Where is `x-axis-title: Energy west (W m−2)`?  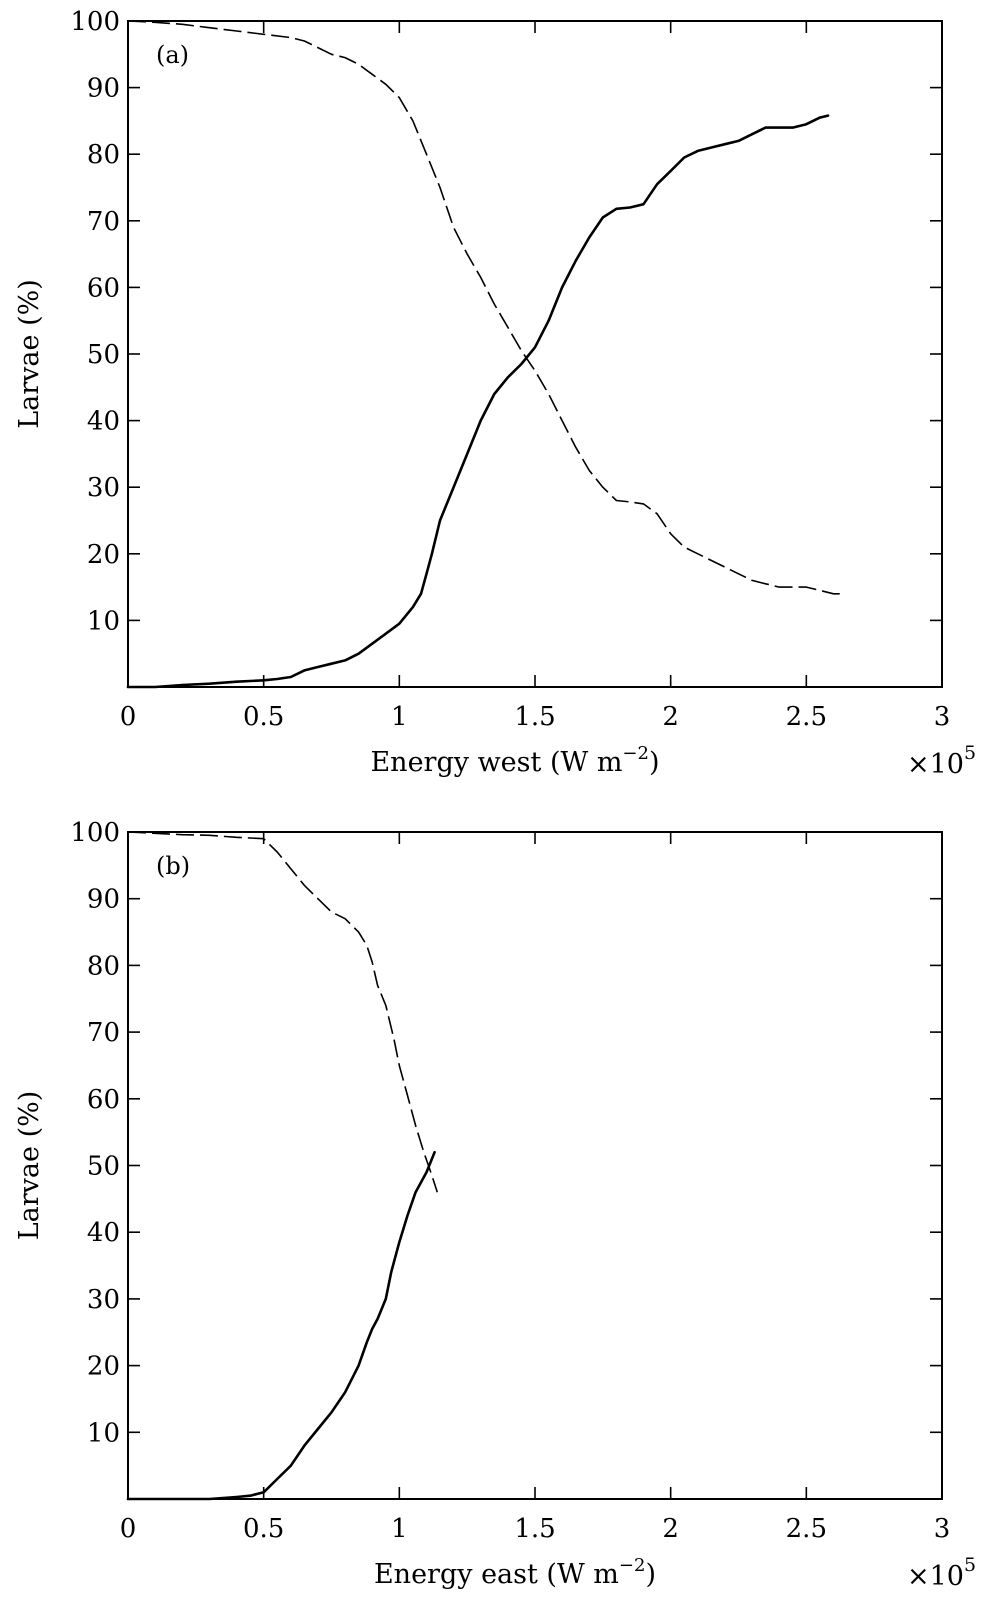
x-axis-title: Energy west (W m−2) is located at coordinates (514, 760).